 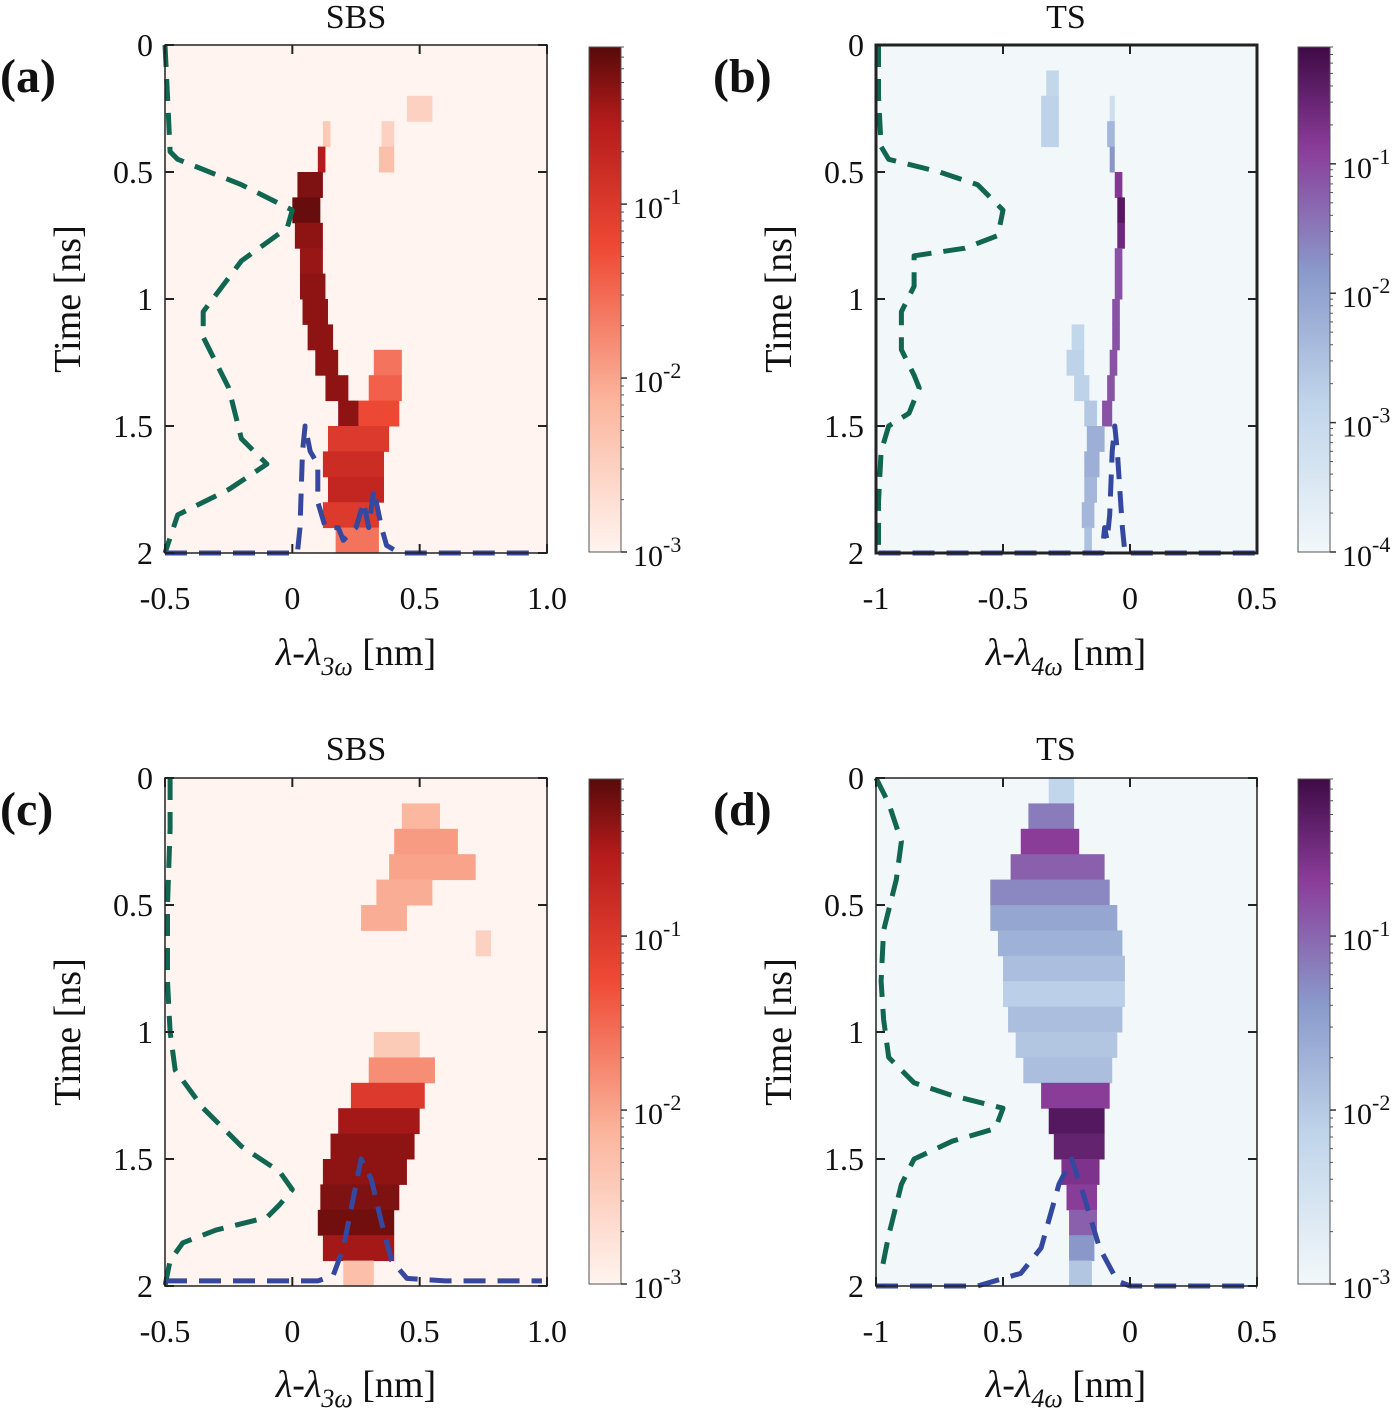 What do you see at coordinates (844, 172) in the screenshot?
I see `y-tick-label: 0.5` at bounding box center [844, 172].